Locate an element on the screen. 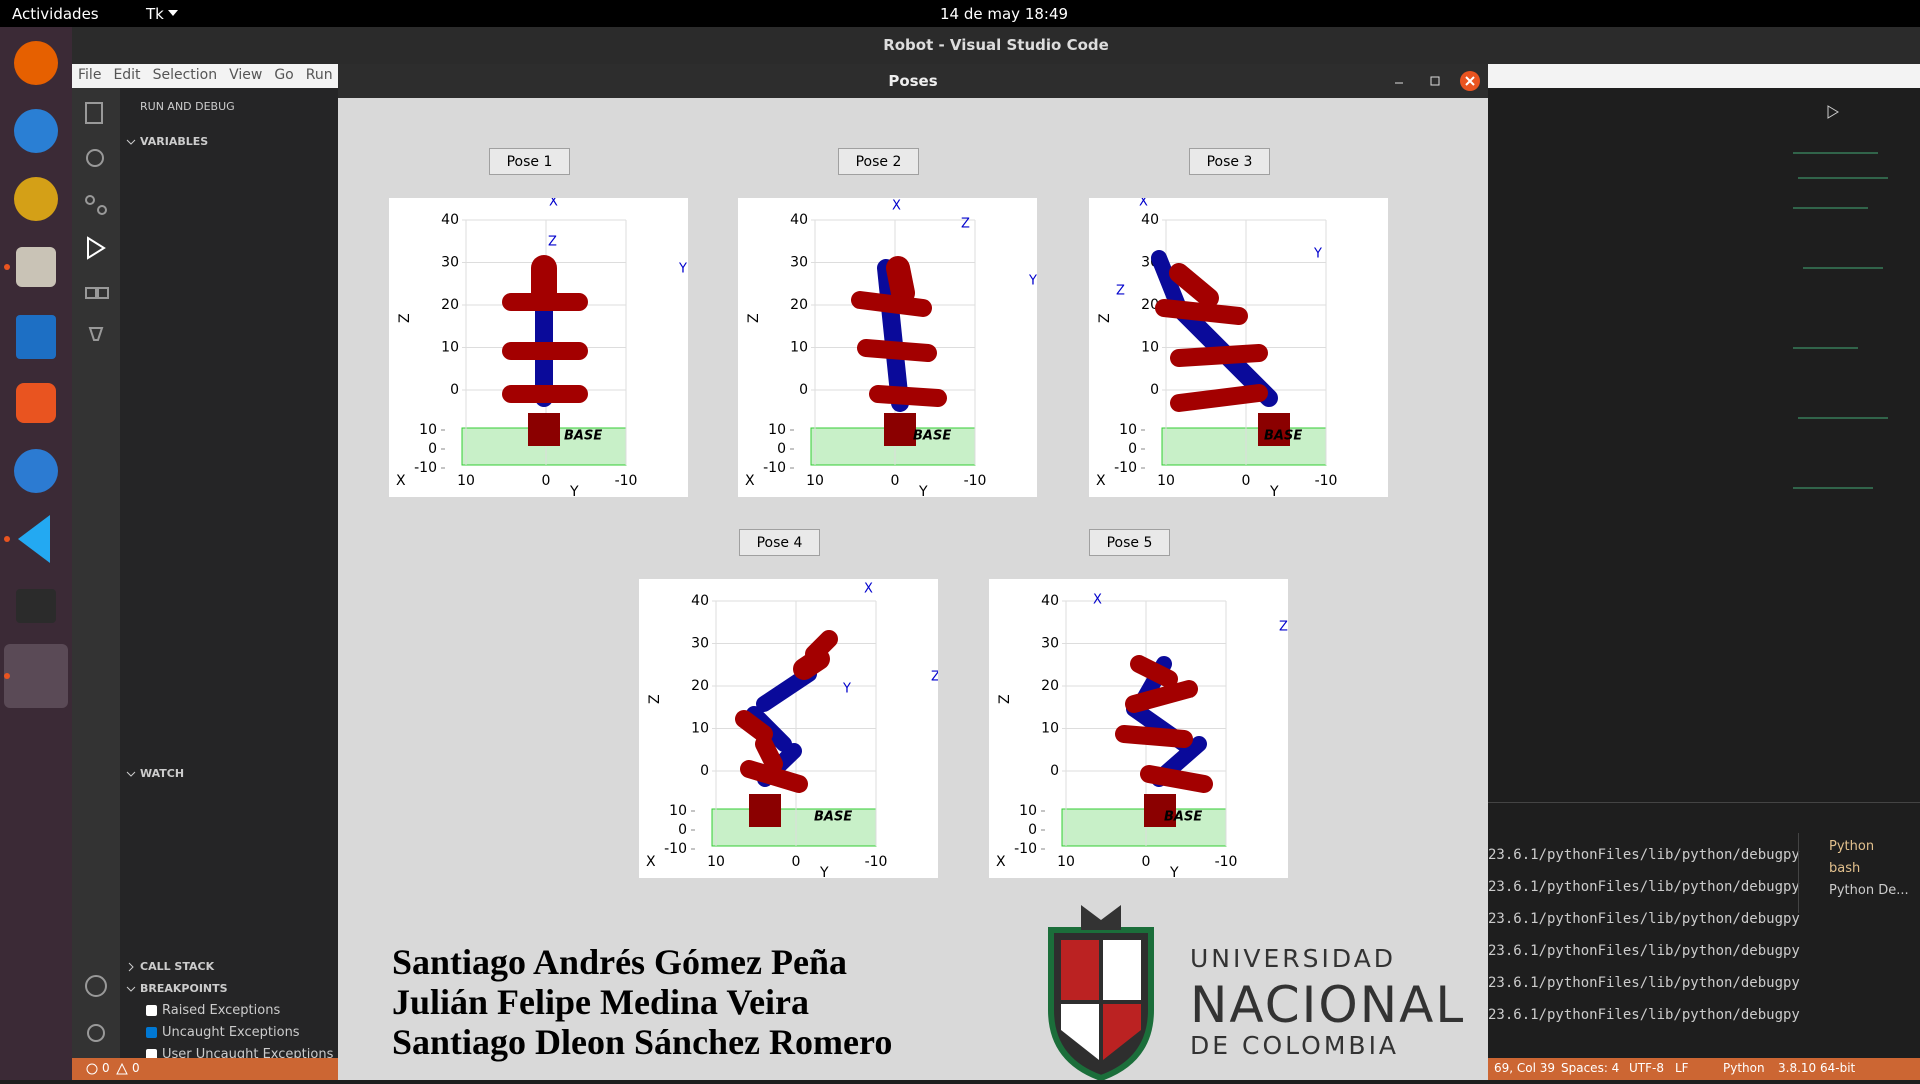 The image size is (1920, 1084). sidebar-section: BREAKPOINTS is located at coordinates (184, 988).